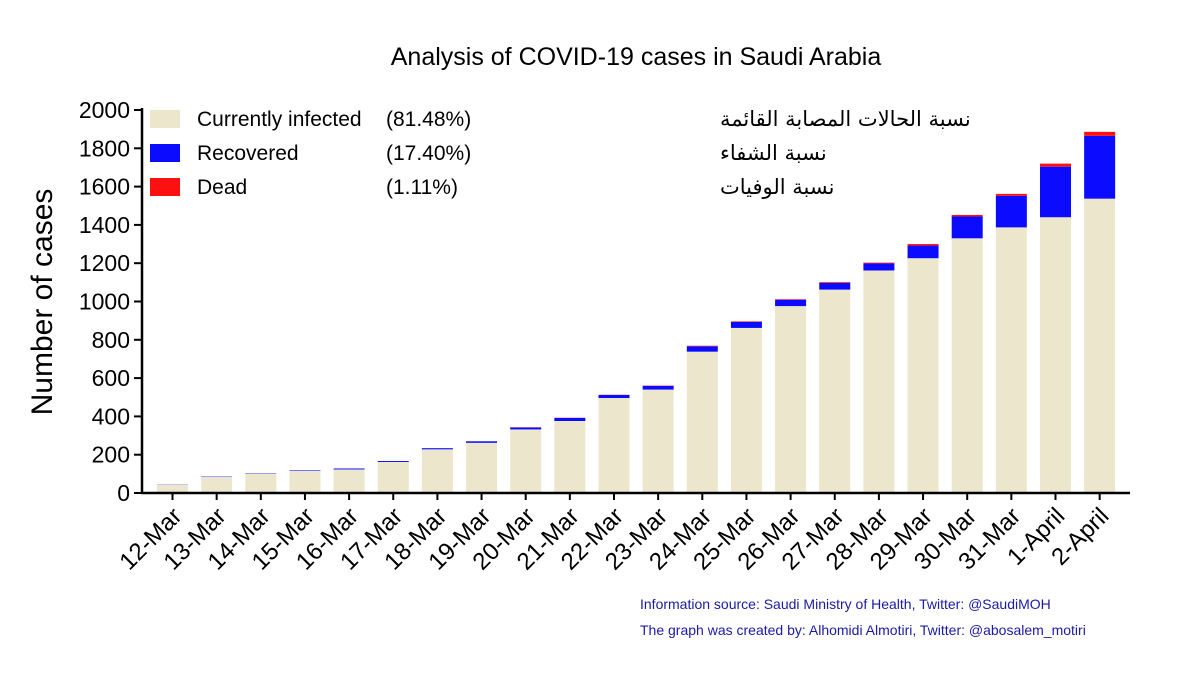  Describe the element at coordinates (104, 148) in the screenshot. I see `y-tick-label: 1800` at that location.